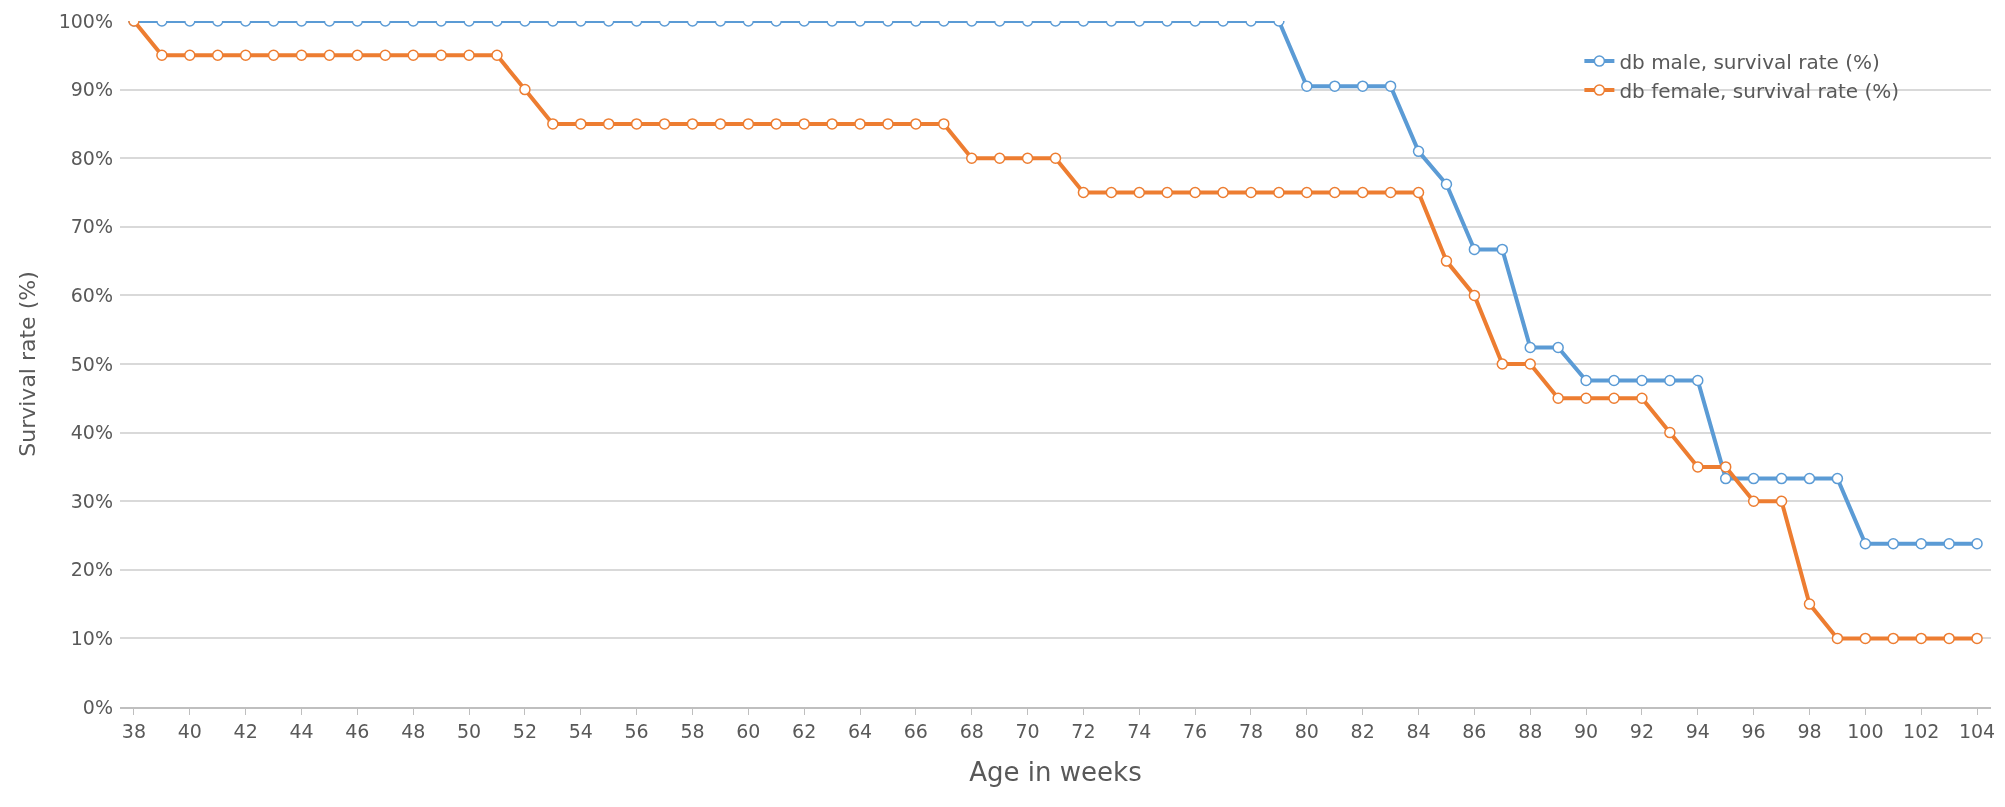  I want to click on y-tick-label: 90%, so click(91, 89).